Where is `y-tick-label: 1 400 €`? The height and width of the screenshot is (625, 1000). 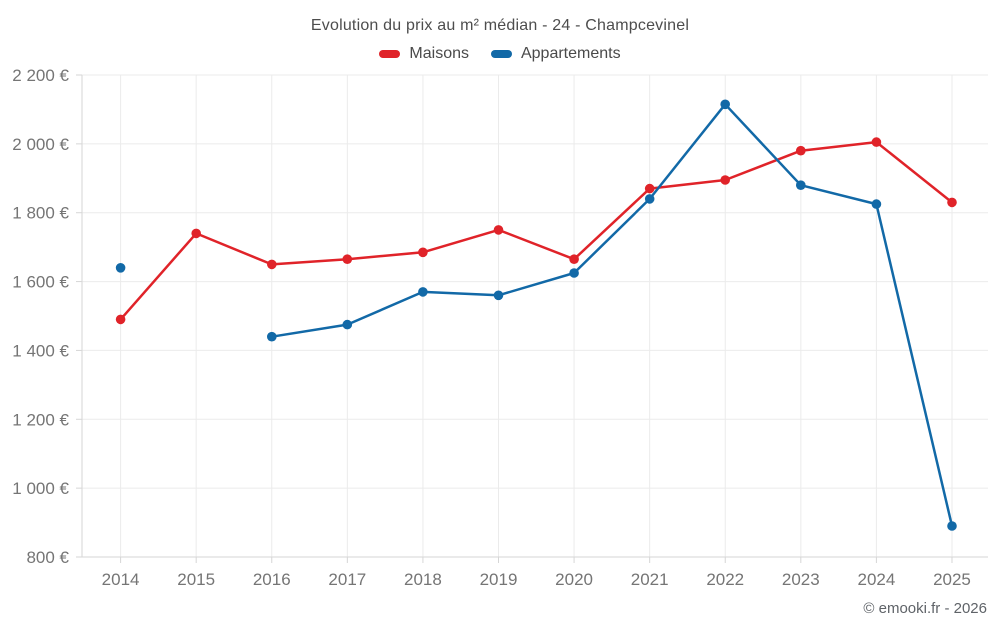 y-tick-label: 1 400 € is located at coordinates (40, 350).